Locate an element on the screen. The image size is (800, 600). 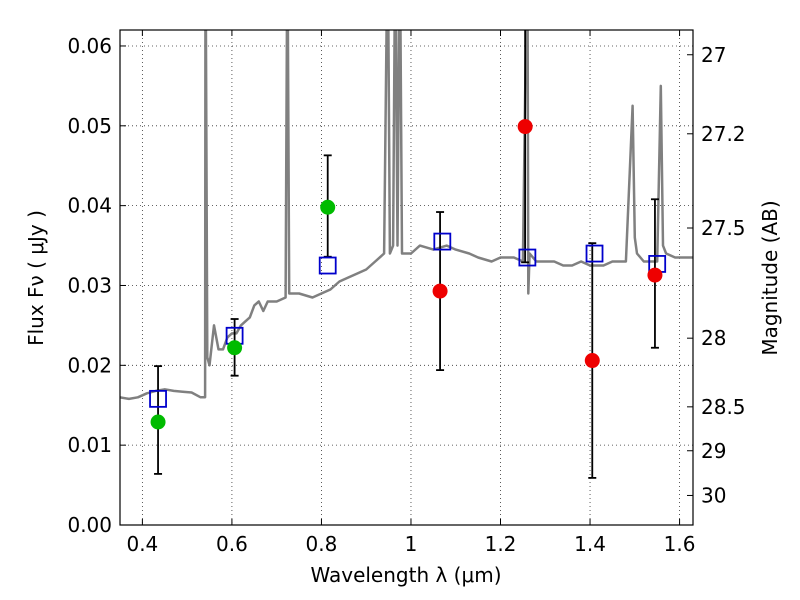
right-tick-label: 27.5 is located at coordinates (723, 228).